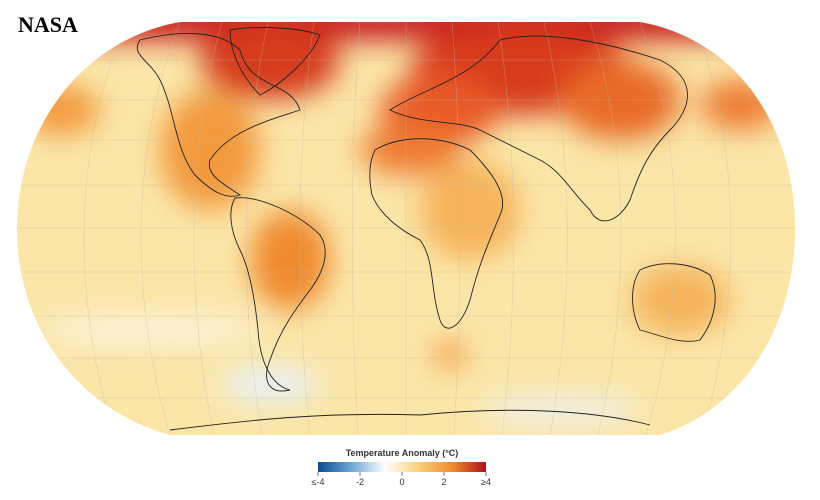 This screenshot has width=820, height=500. Describe the element at coordinates (318, 482) in the screenshot. I see `colorbar-tick-label: ≤-4` at that location.